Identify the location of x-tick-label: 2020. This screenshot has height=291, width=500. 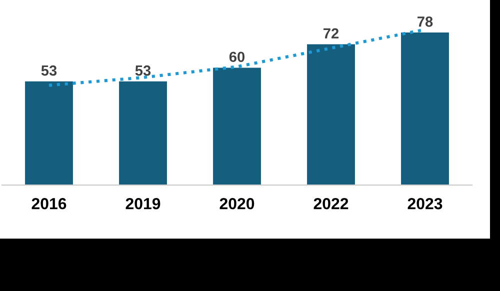
(237, 204).